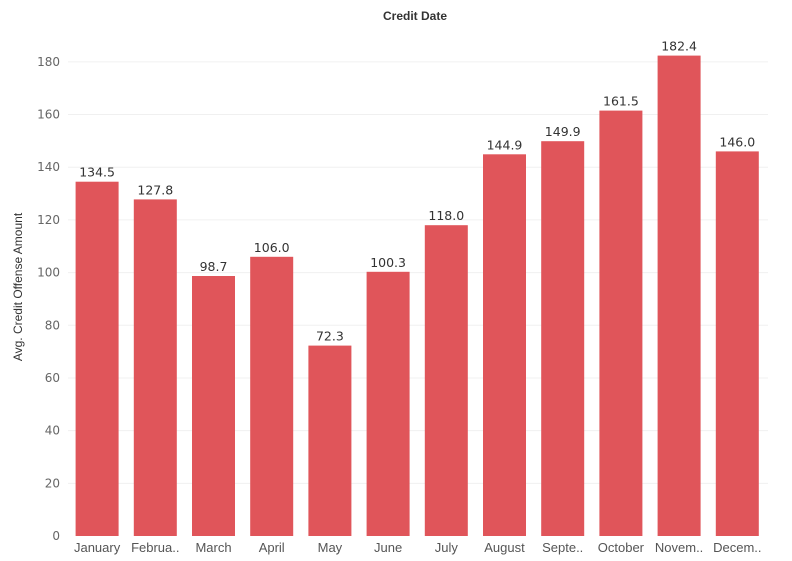 Image resolution: width=792 pixels, height=561 pixels. What do you see at coordinates (388, 547) in the screenshot?
I see `x-tick-label: June` at bounding box center [388, 547].